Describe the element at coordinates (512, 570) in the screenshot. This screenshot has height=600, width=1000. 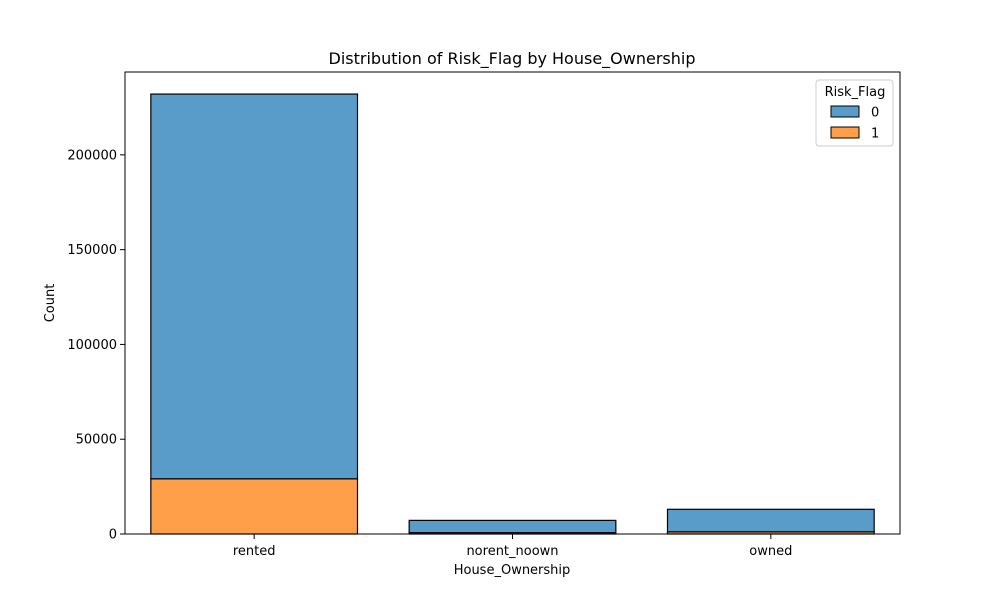
I see `x-axis-label: House_Ownership` at that location.